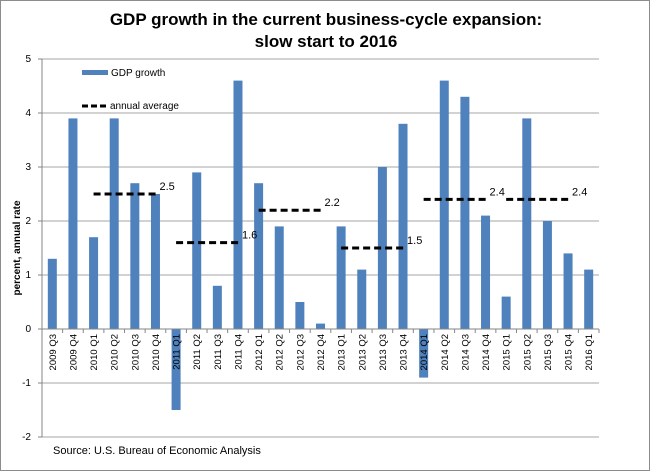 Image resolution: width=650 pixels, height=471 pixels. What do you see at coordinates (135, 352) in the screenshot?
I see `x-tick-label: 2010 Q3` at bounding box center [135, 352].